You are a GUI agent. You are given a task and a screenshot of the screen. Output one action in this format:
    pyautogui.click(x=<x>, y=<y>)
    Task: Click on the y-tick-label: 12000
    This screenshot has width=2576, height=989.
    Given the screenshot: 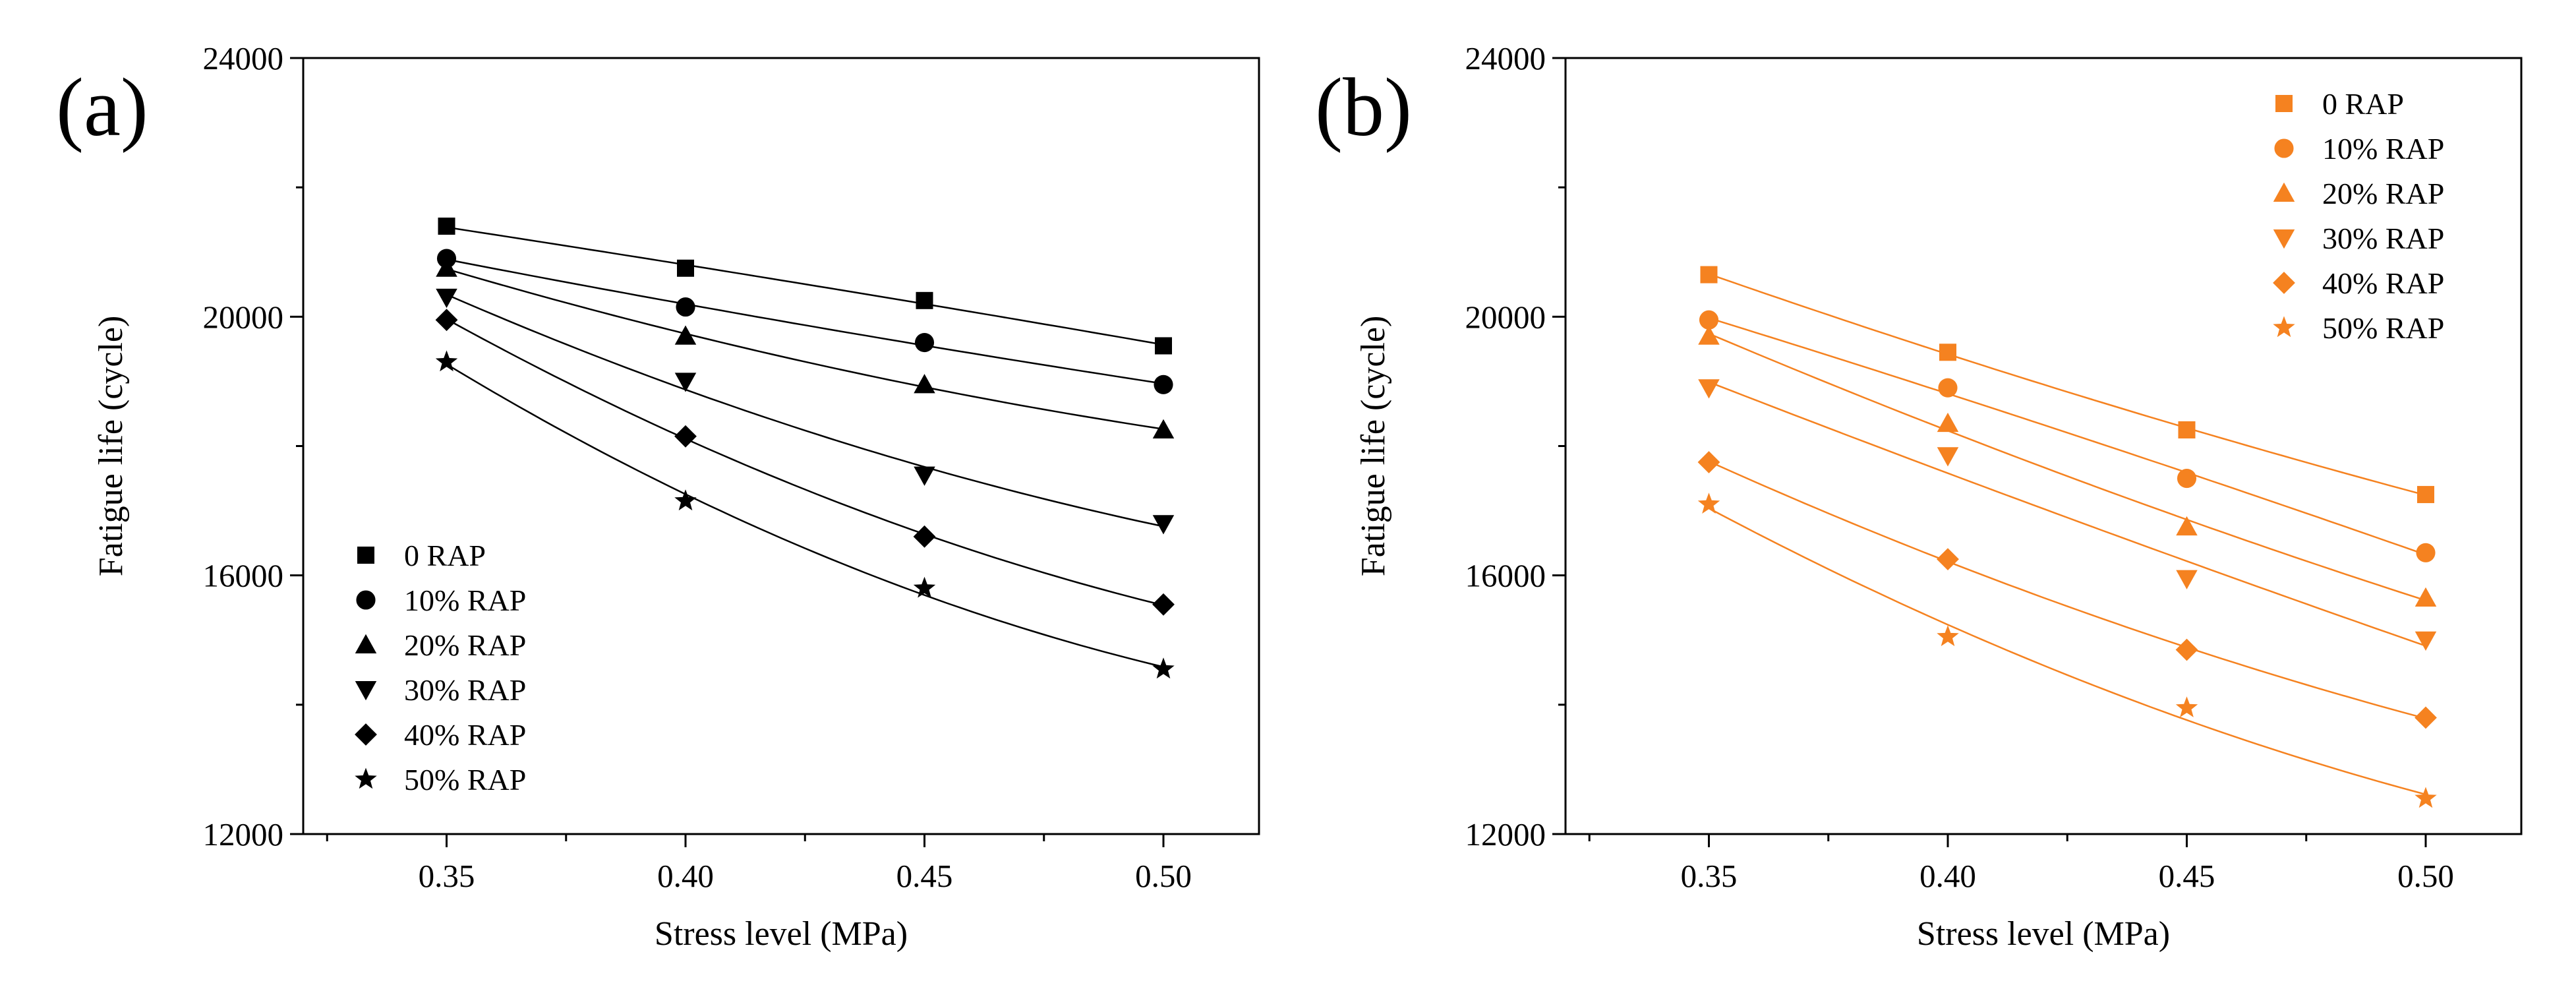 What is the action you would take?
    pyautogui.click(x=244, y=834)
    